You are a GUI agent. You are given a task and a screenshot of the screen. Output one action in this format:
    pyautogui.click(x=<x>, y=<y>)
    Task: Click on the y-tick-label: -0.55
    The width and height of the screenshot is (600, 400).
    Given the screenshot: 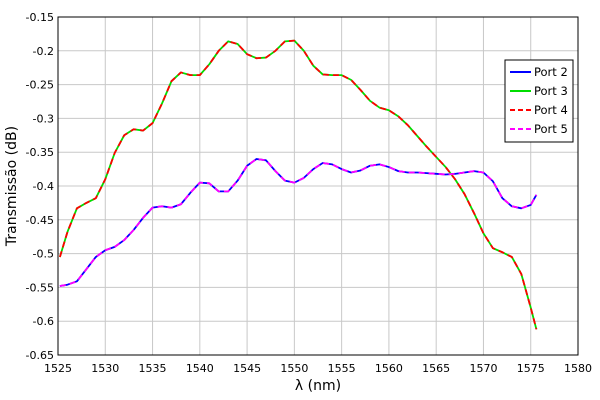 What is the action you would take?
    pyautogui.click(x=40, y=287)
    